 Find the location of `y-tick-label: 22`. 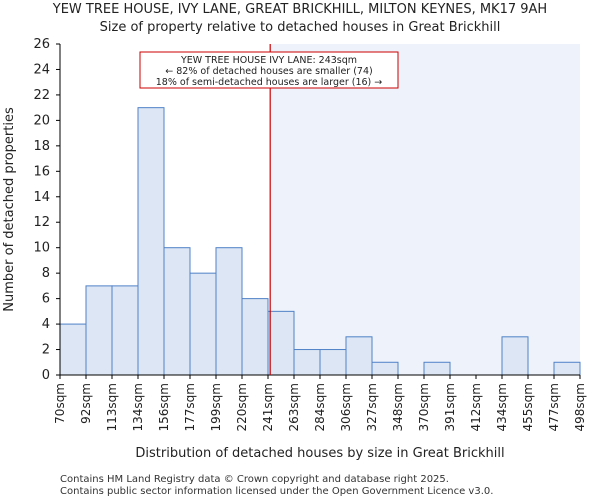

y-tick-label: 22 is located at coordinates (41, 95).